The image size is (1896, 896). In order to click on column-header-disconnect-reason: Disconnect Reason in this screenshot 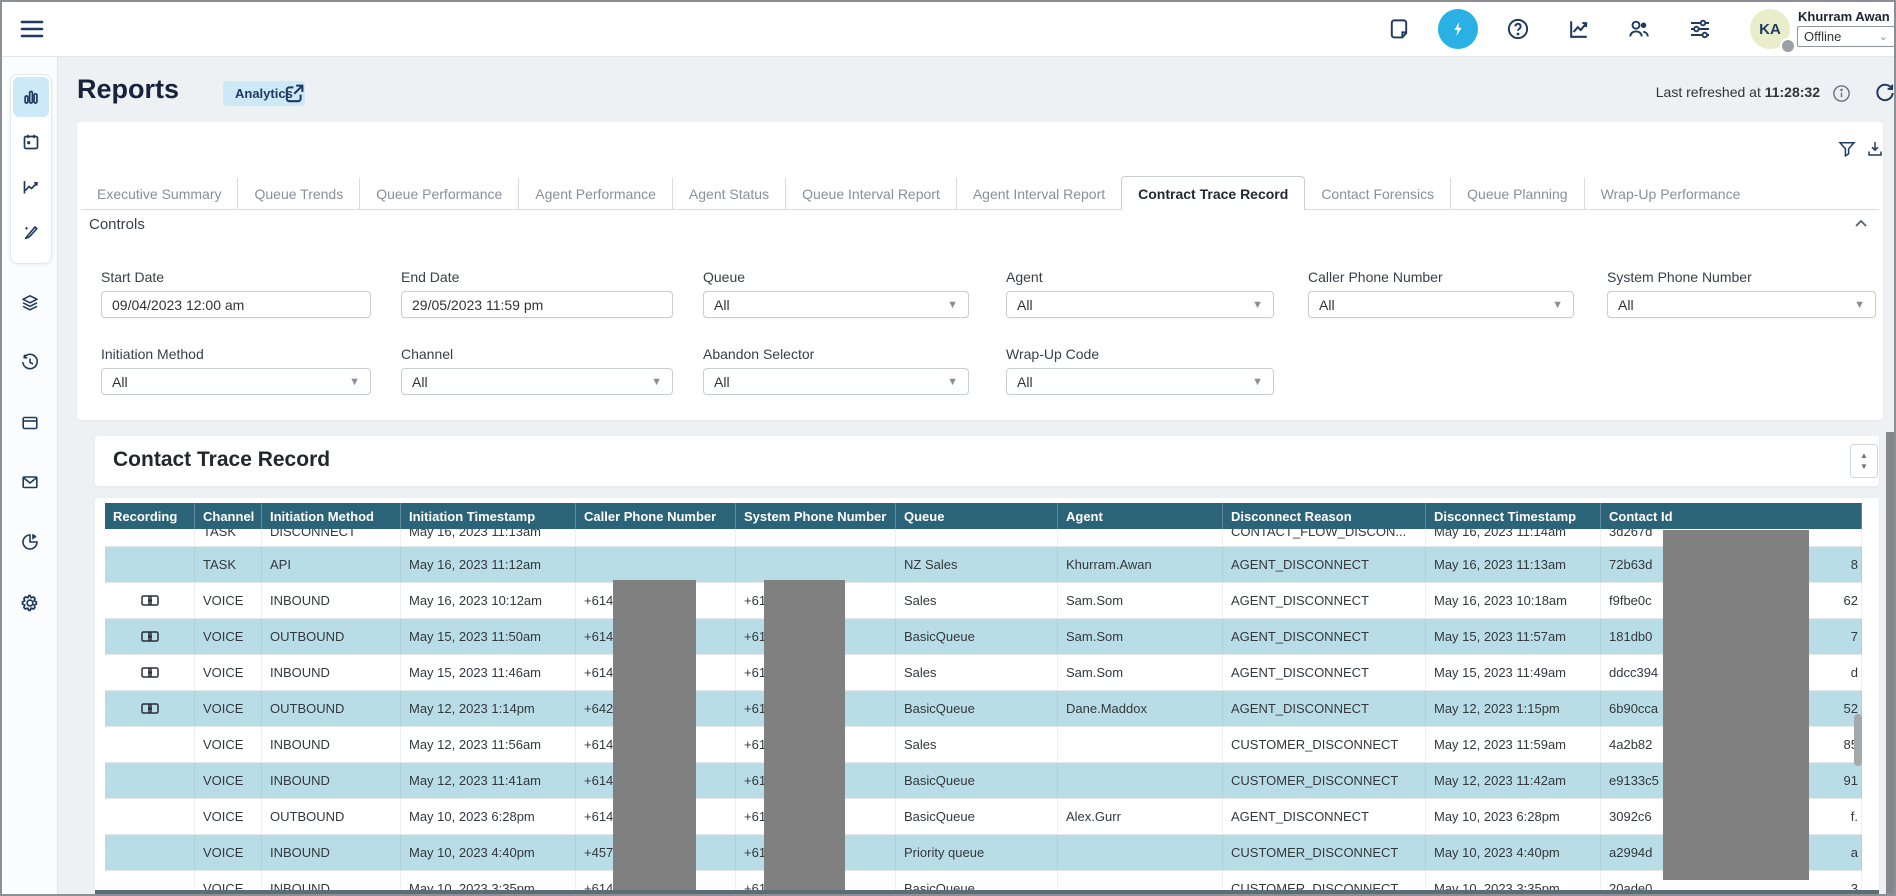, I will do `click(1324, 516)`.